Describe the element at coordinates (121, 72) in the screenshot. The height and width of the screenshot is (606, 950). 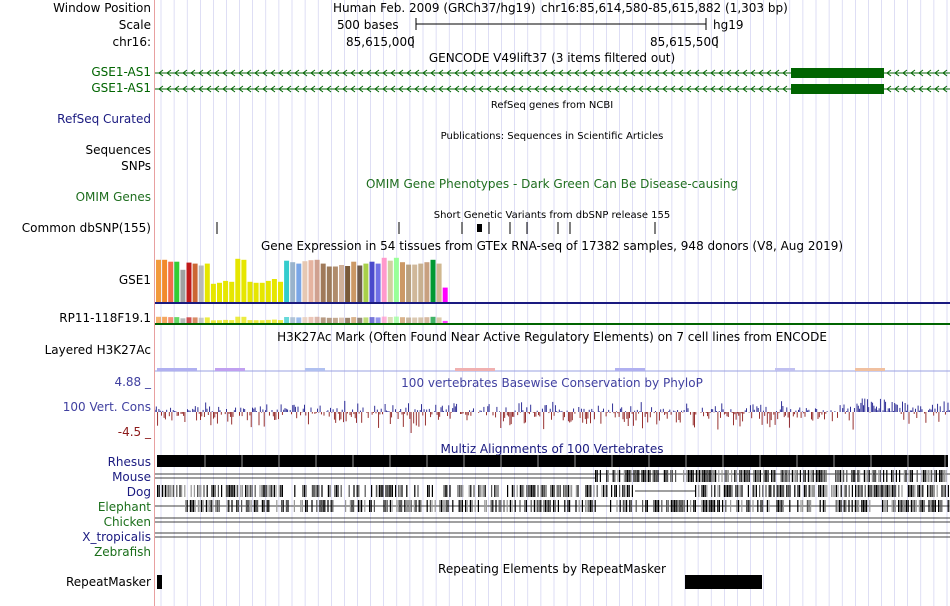
I see `track-label-gse1-as1: GSE1-AS1` at that location.